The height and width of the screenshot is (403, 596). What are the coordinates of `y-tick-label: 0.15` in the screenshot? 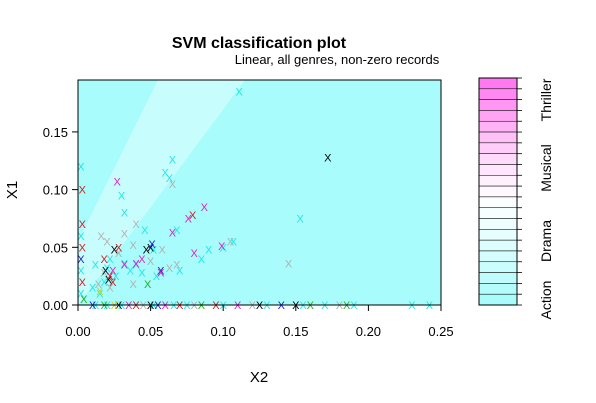 It's located at (55, 132).